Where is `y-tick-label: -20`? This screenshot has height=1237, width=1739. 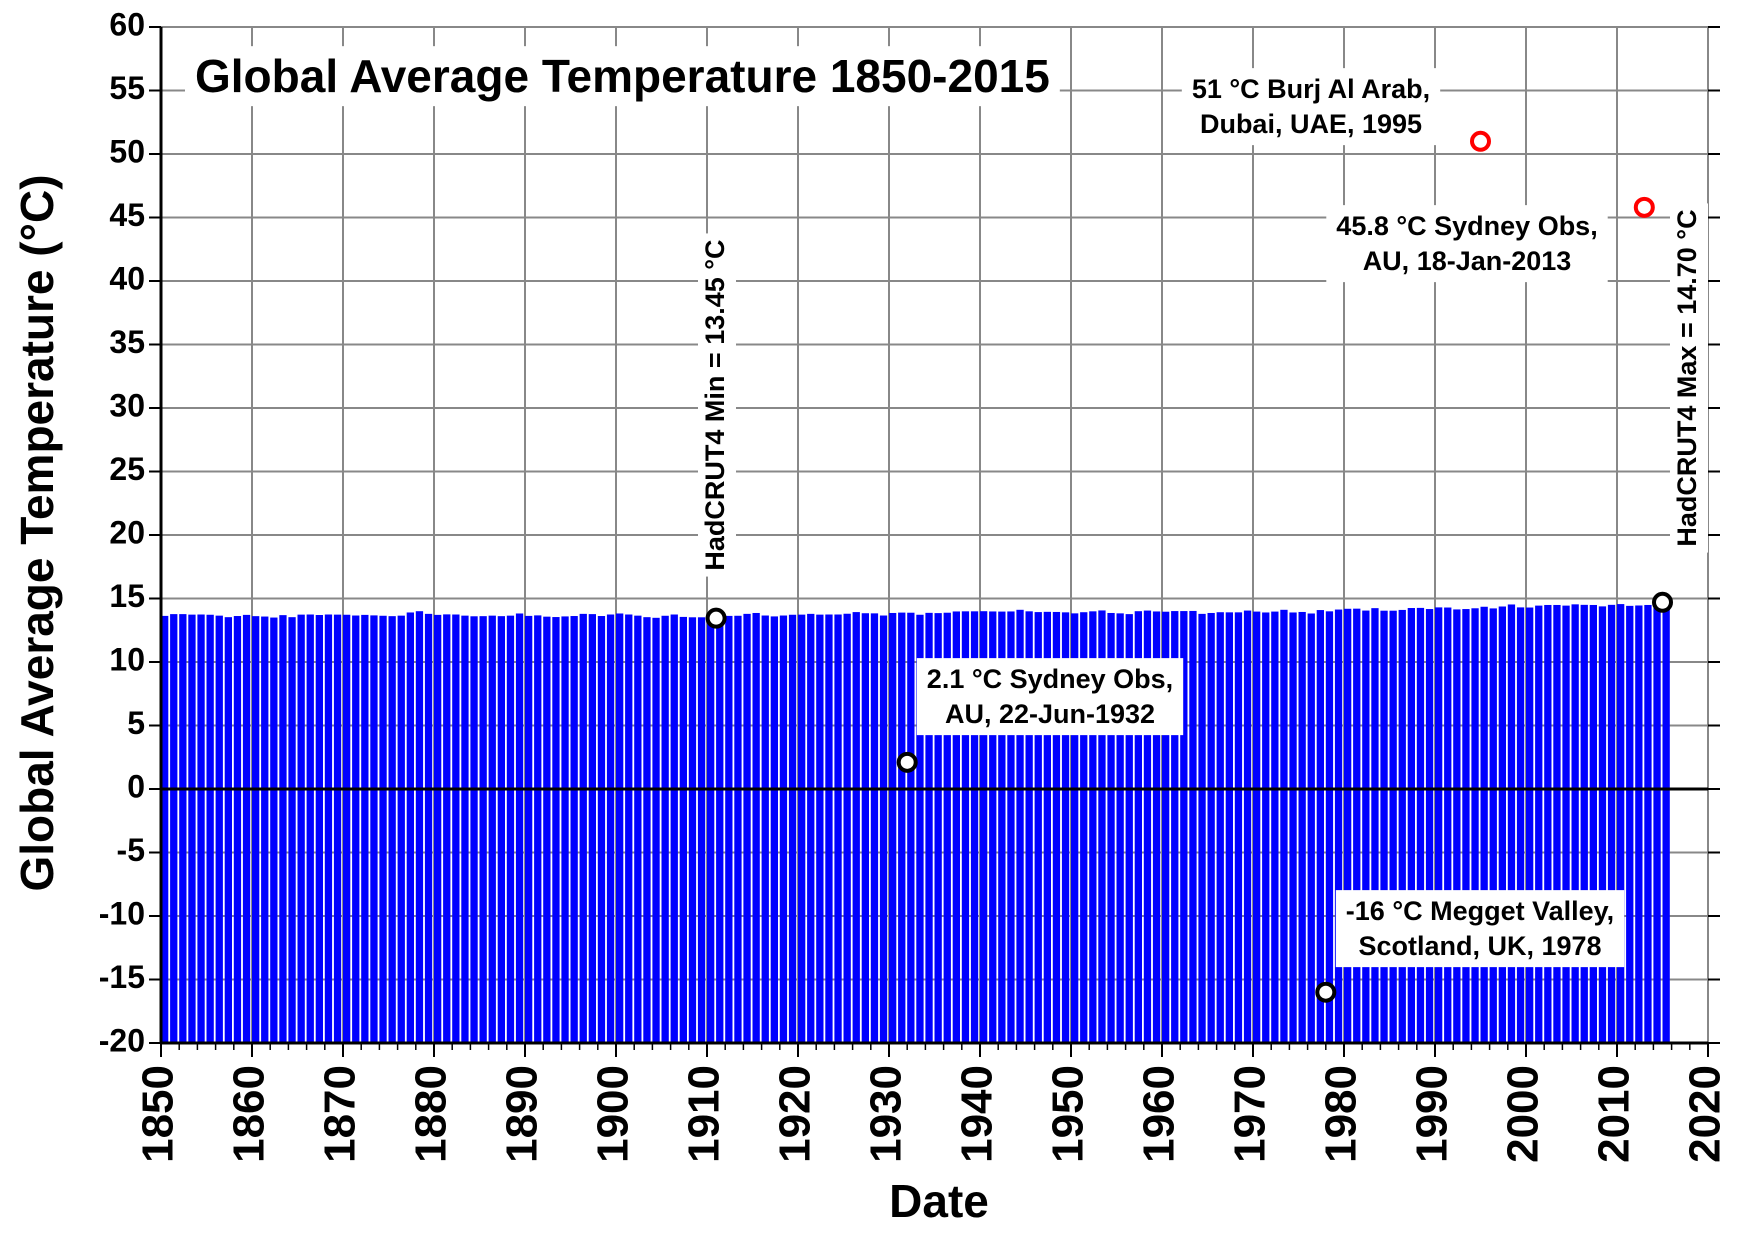 y-tick-label: -20 is located at coordinates (122, 1040).